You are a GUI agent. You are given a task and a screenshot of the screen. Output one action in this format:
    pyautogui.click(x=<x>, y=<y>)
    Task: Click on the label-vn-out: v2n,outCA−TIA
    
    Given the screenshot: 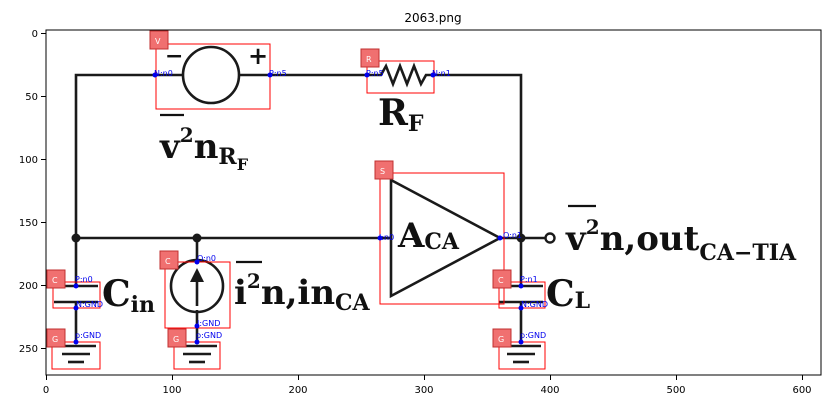 What is the action you would take?
    pyautogui.click(x=681, y=240)
    